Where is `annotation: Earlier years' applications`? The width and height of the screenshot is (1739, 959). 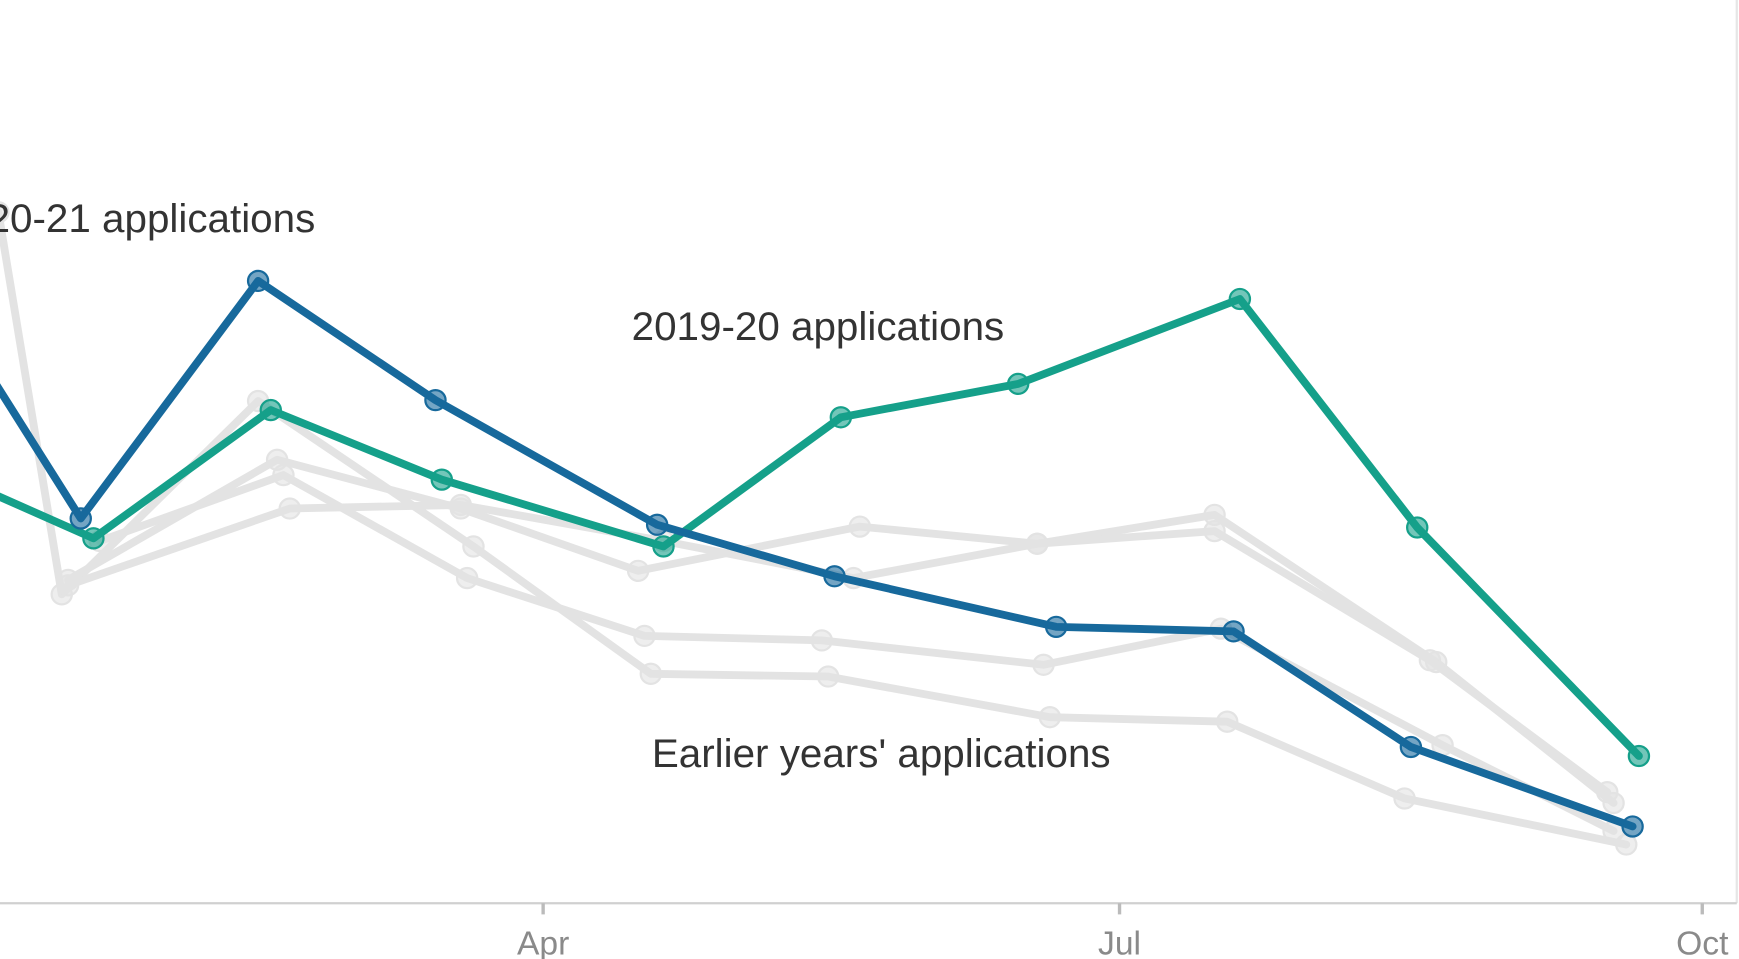 annotation: Earlier years' applications is located at coordinates (881, 753).